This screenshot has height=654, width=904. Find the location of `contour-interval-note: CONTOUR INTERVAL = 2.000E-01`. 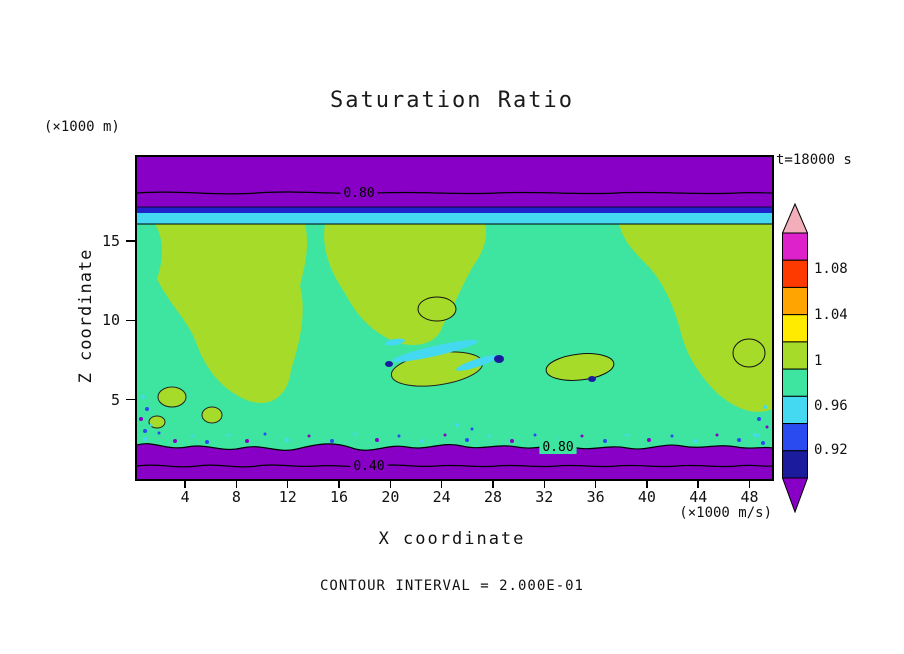

contour-interval-note: CONTOUR INTERVAL = 2.000E-01 is located at coordinates (451, 586).